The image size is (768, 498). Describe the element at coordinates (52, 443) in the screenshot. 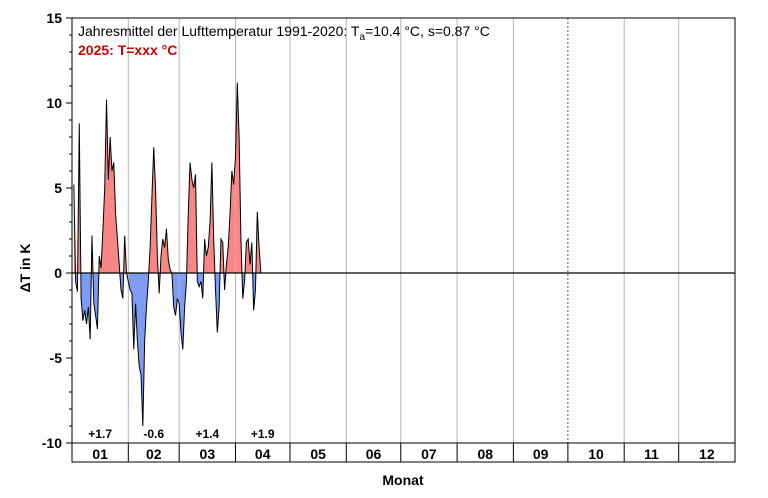

I see `y-tick-label: -10` at that location.